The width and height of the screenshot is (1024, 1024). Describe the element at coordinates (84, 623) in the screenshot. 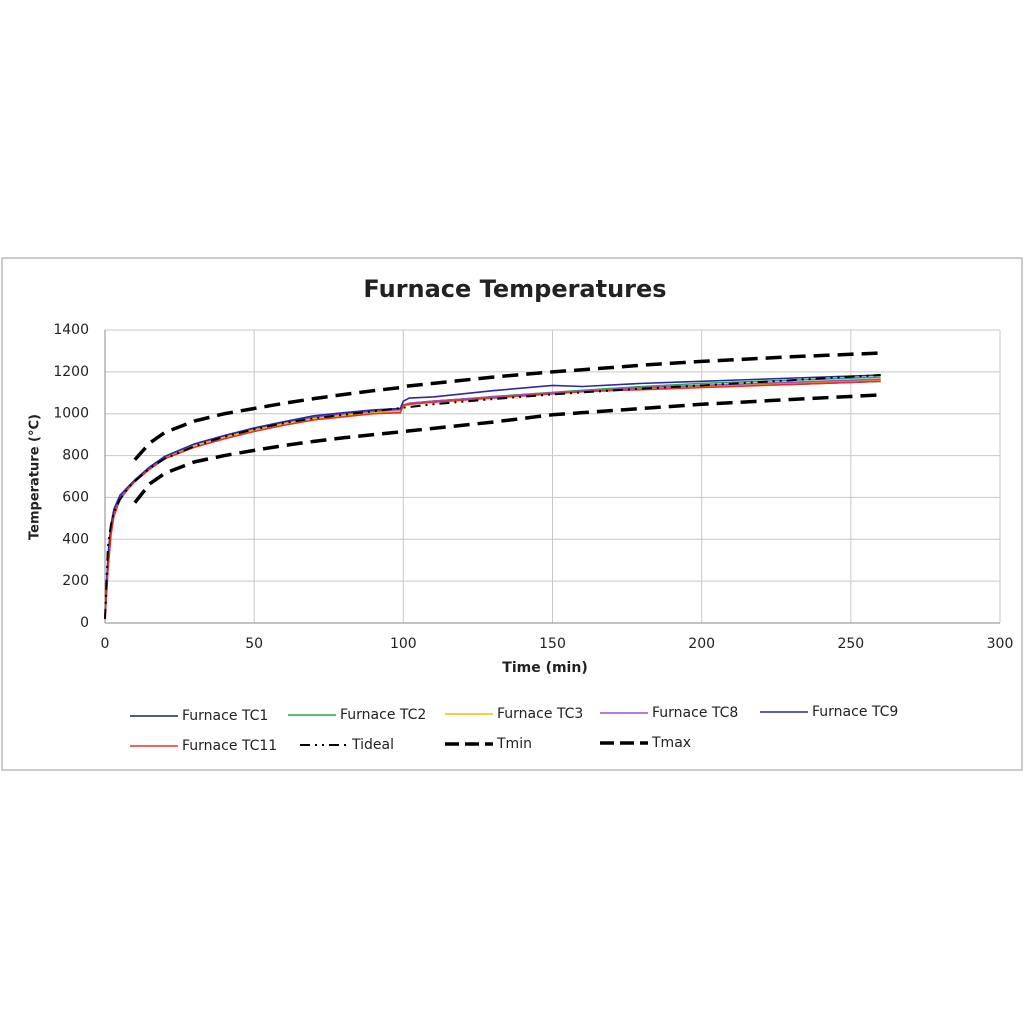

I see `y-tick-label: 0` at that location.